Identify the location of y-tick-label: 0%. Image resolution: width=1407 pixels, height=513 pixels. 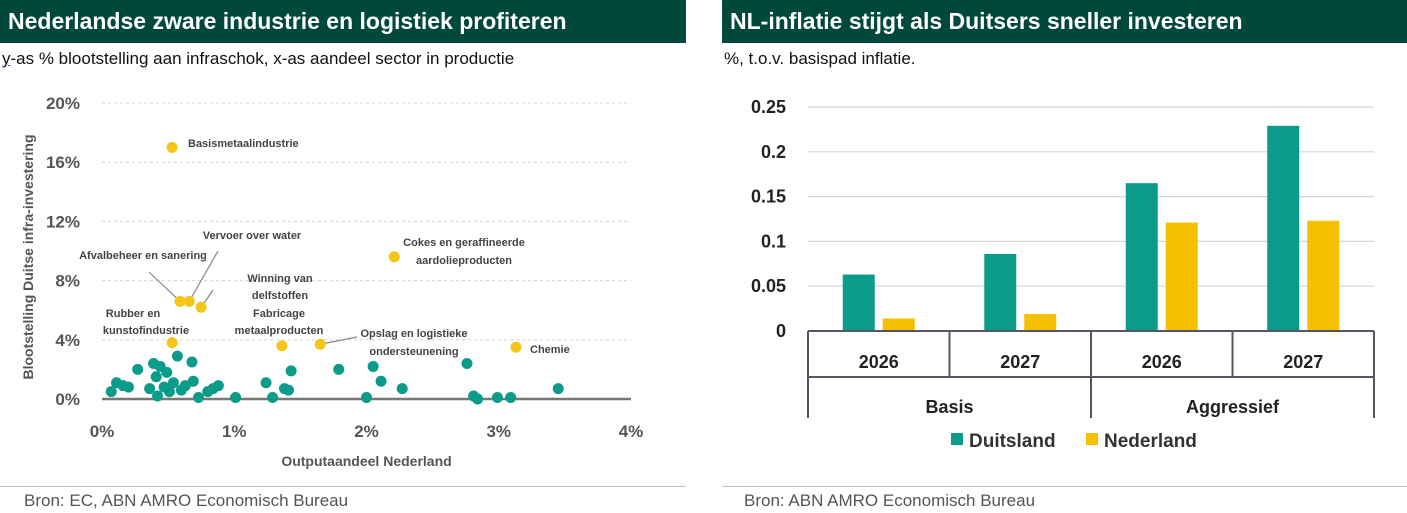
(67, 399).